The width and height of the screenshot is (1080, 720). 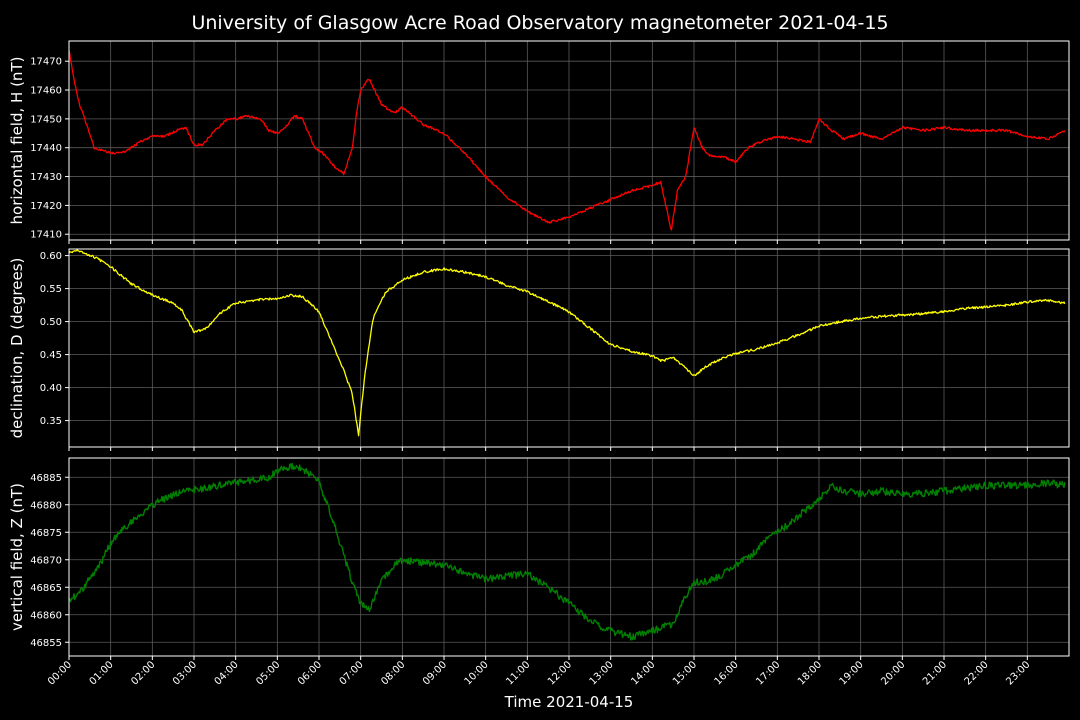 I want to click on y-tick-label: 46855, so click(x=46, y=643).